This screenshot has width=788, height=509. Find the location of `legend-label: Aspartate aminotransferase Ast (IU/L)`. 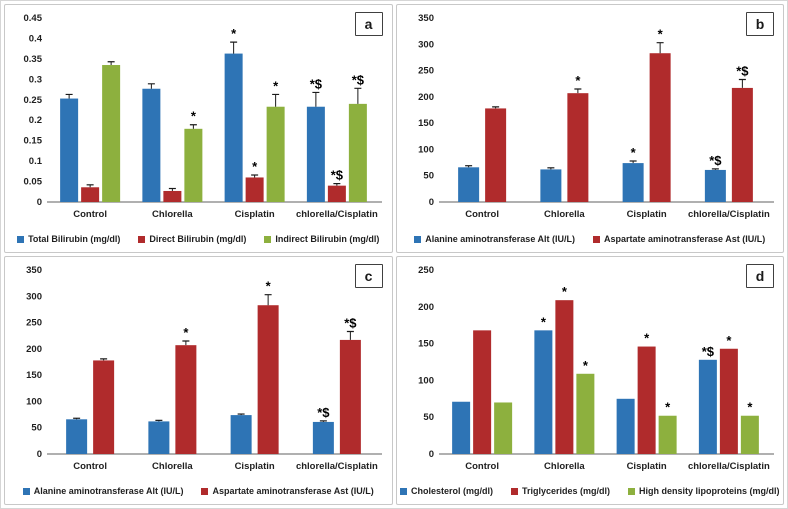

legend-label: Aspartate aminotransferase Ast (IU/L) is located at coordinates (684, 239).